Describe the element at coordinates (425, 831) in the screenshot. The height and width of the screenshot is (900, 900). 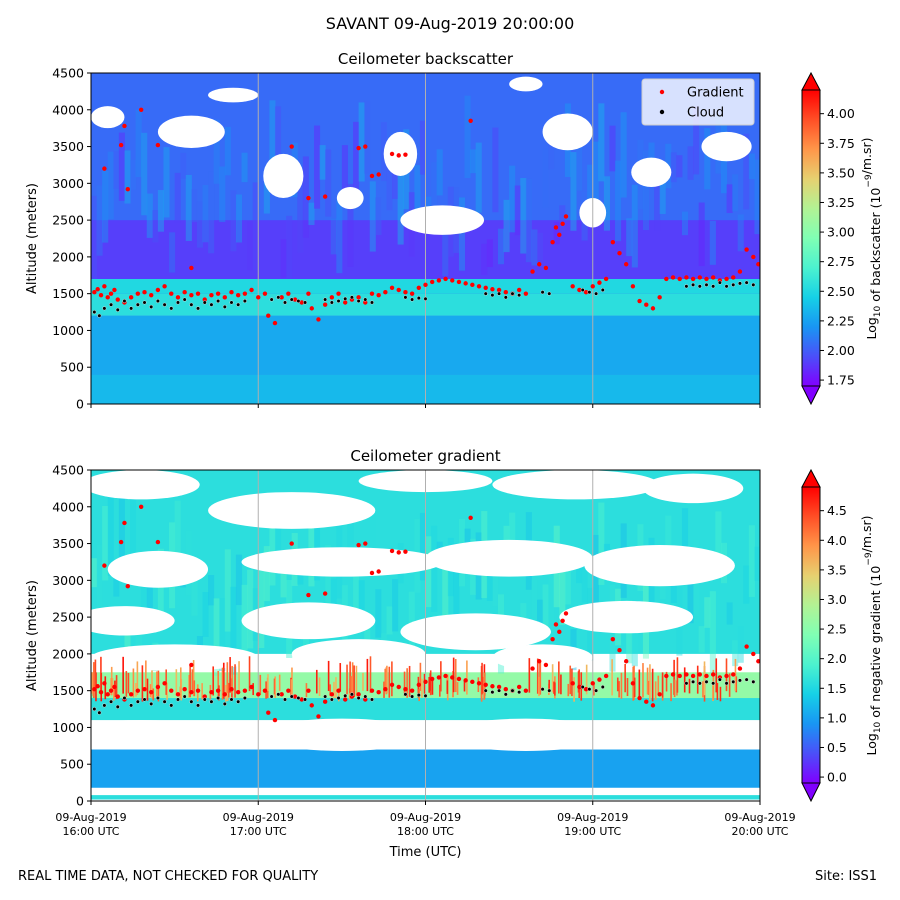
I see `x-tick-time: 18:00 UTC` at that location.